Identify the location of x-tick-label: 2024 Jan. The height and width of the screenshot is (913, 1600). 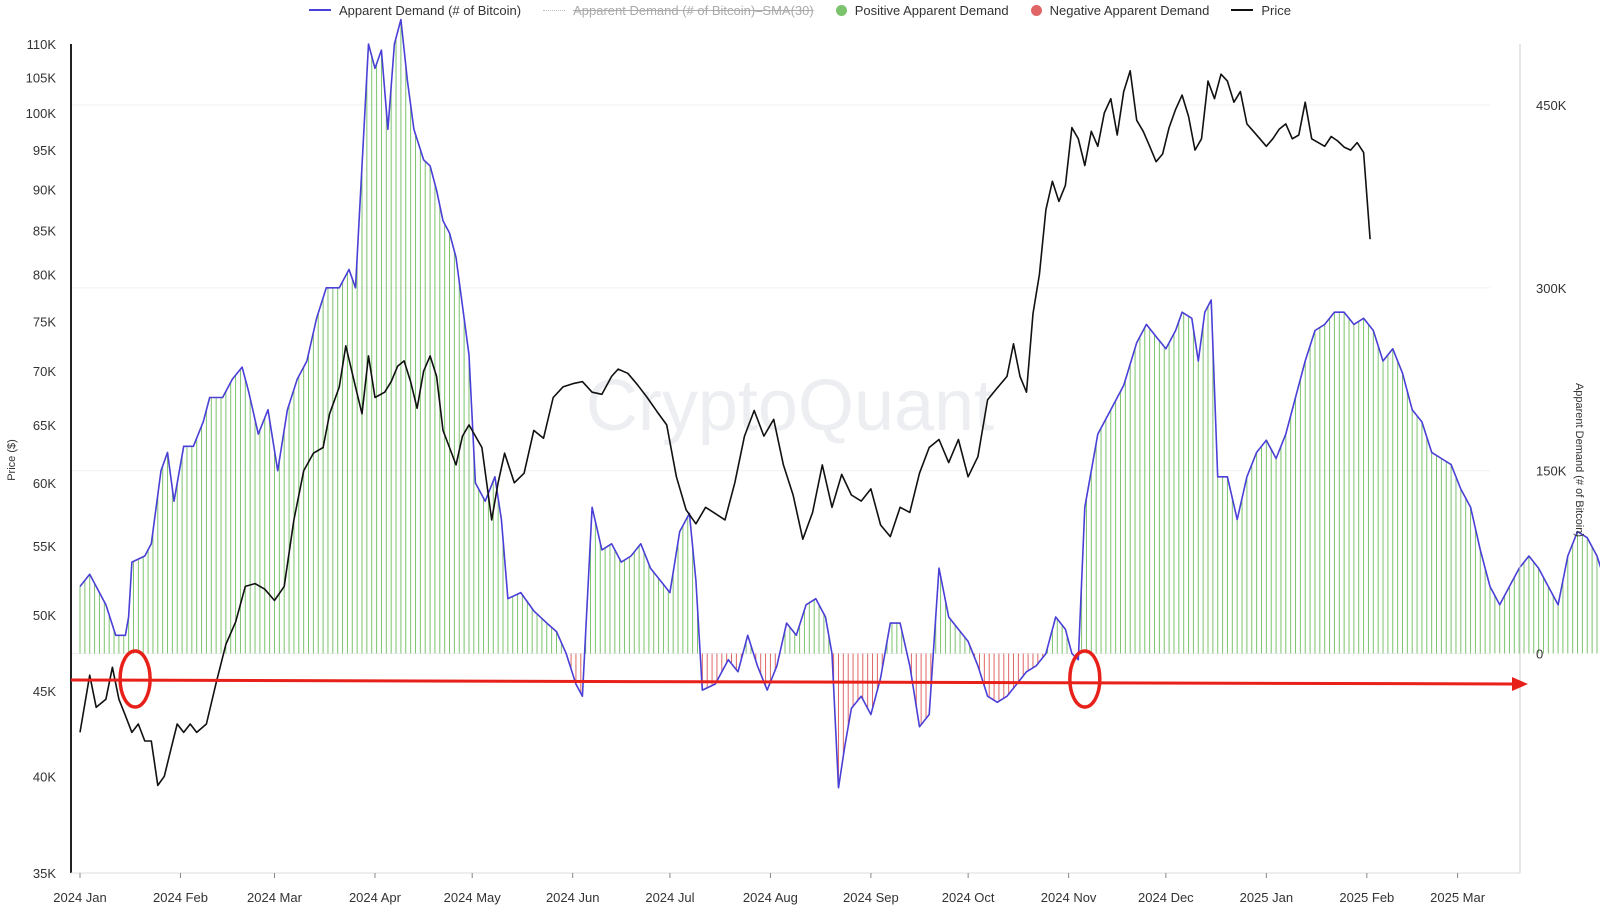
(80, 897).